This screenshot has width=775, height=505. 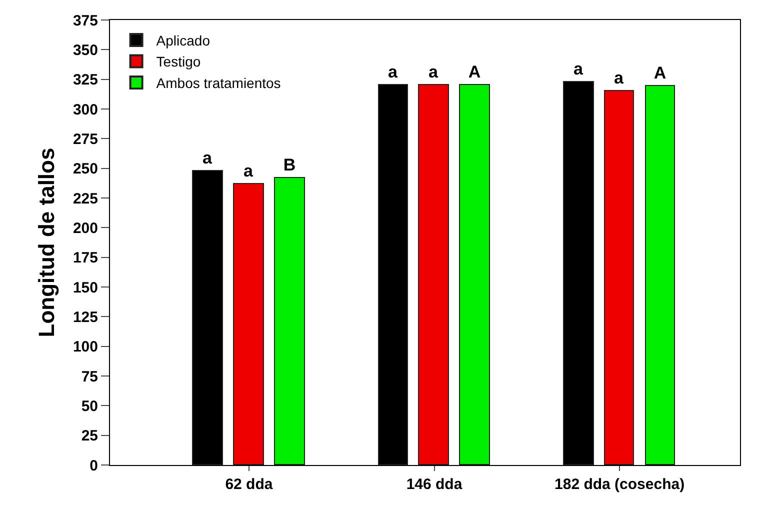 I want to click on y-tick-label: 375, so click(x=85, y=21).